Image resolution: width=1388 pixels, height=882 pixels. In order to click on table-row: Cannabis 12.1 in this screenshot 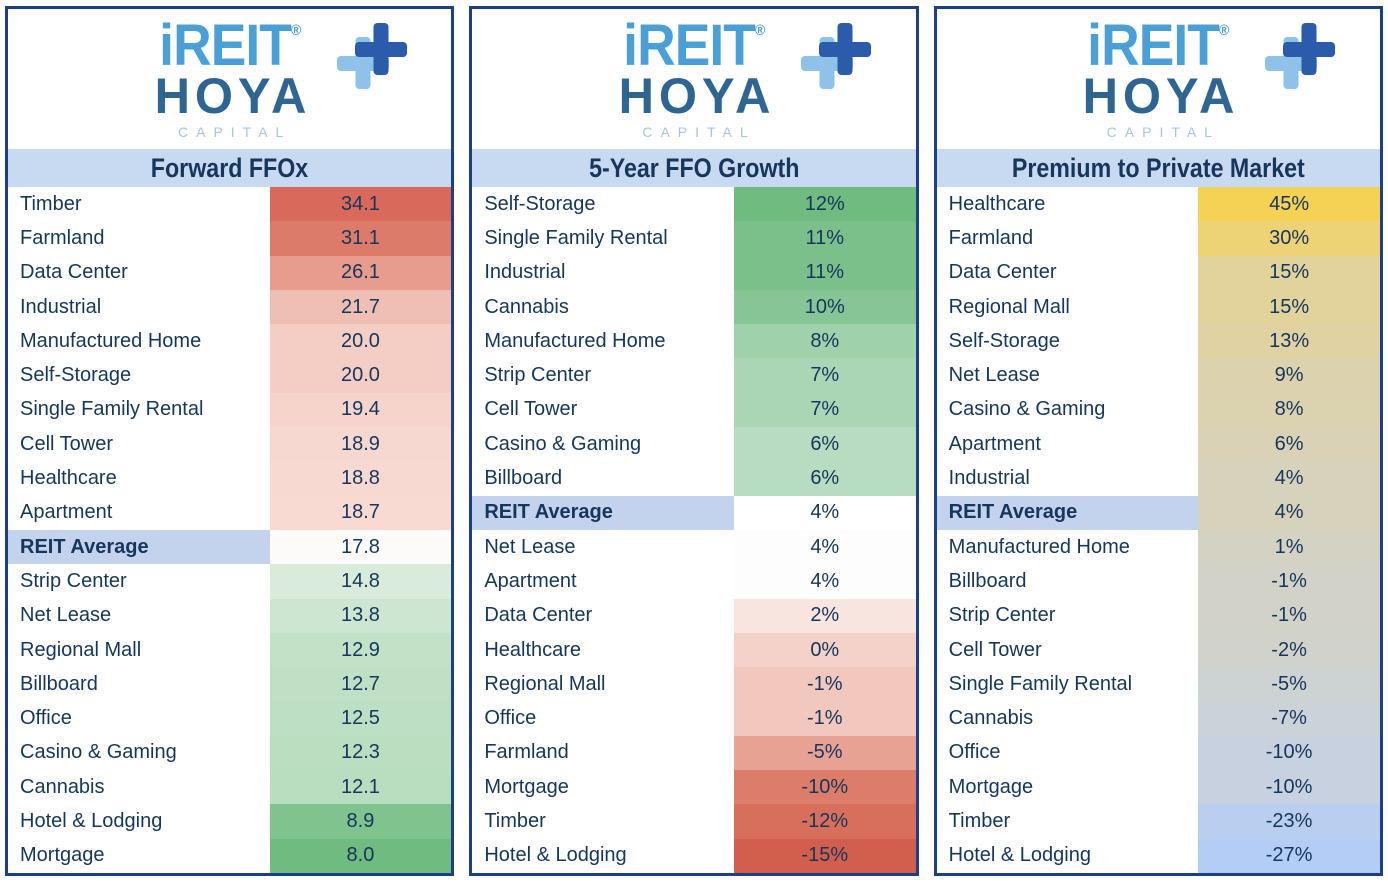, I will do `click(230, 787)`.